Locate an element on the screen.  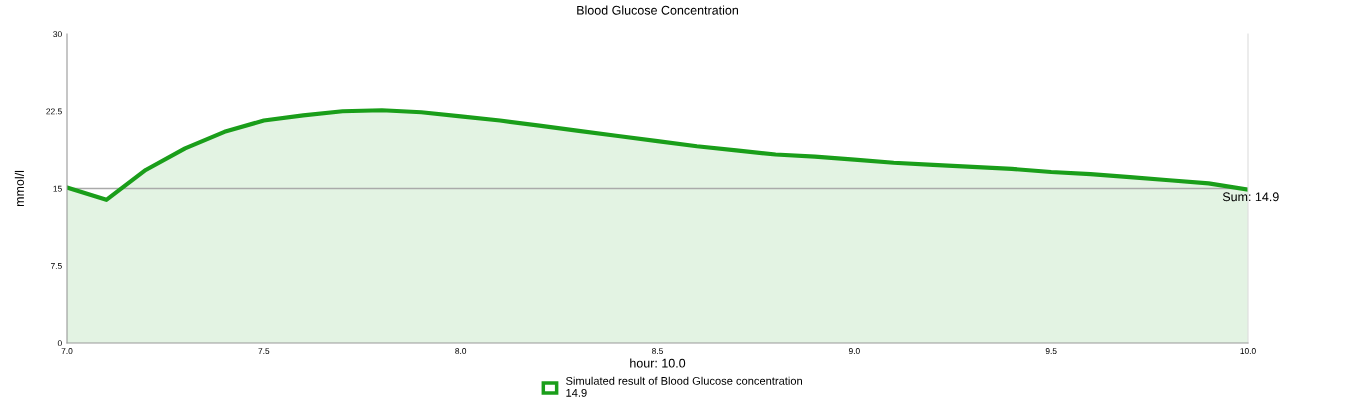
x-tick-label: 10.0 is located at coordinates (1248, 351).